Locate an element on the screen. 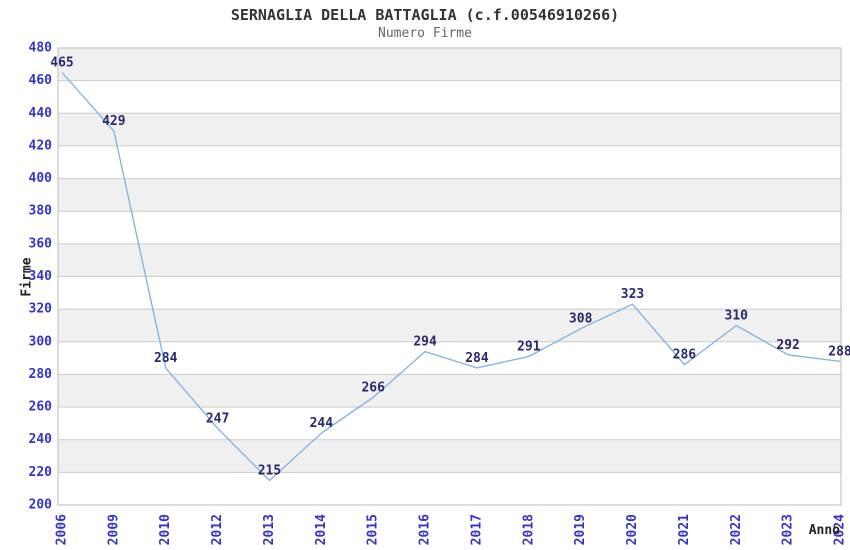  data-label: 429 is located at coordinates (113, 121).